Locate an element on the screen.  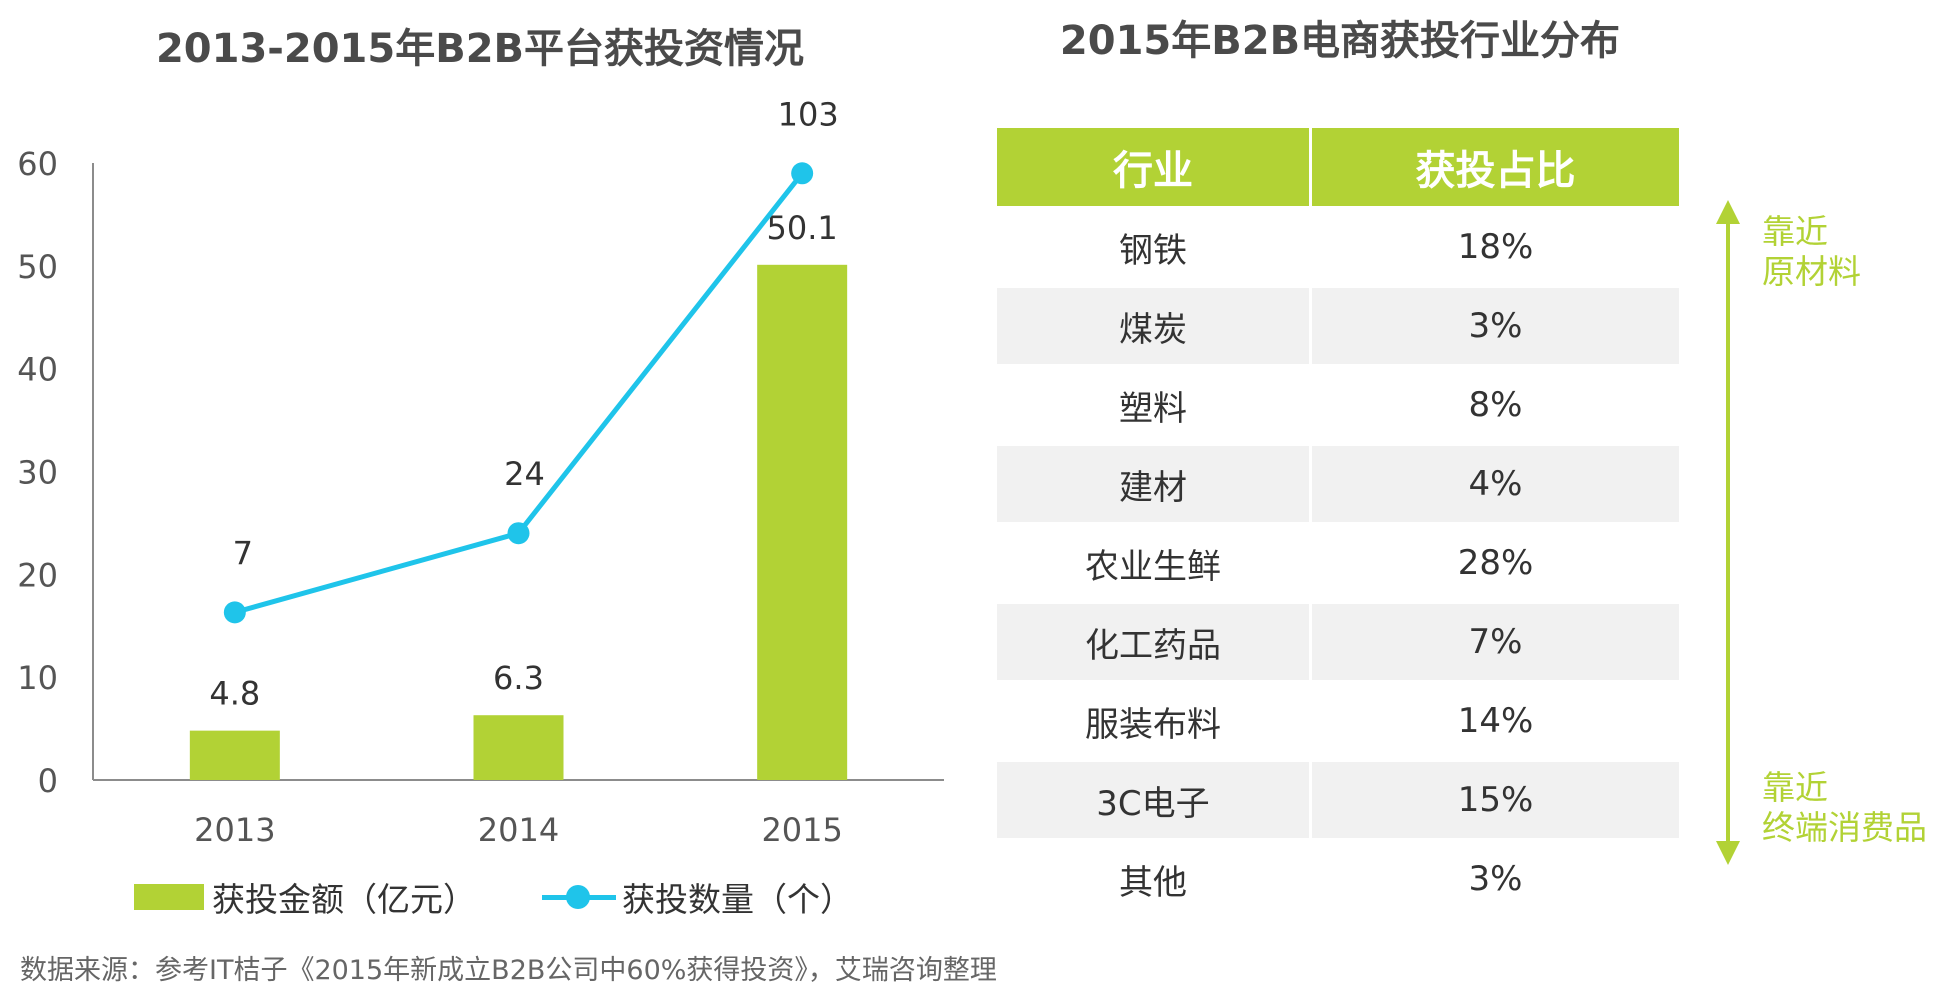
line-value-label: 24 is located at coordinates (524, 474).